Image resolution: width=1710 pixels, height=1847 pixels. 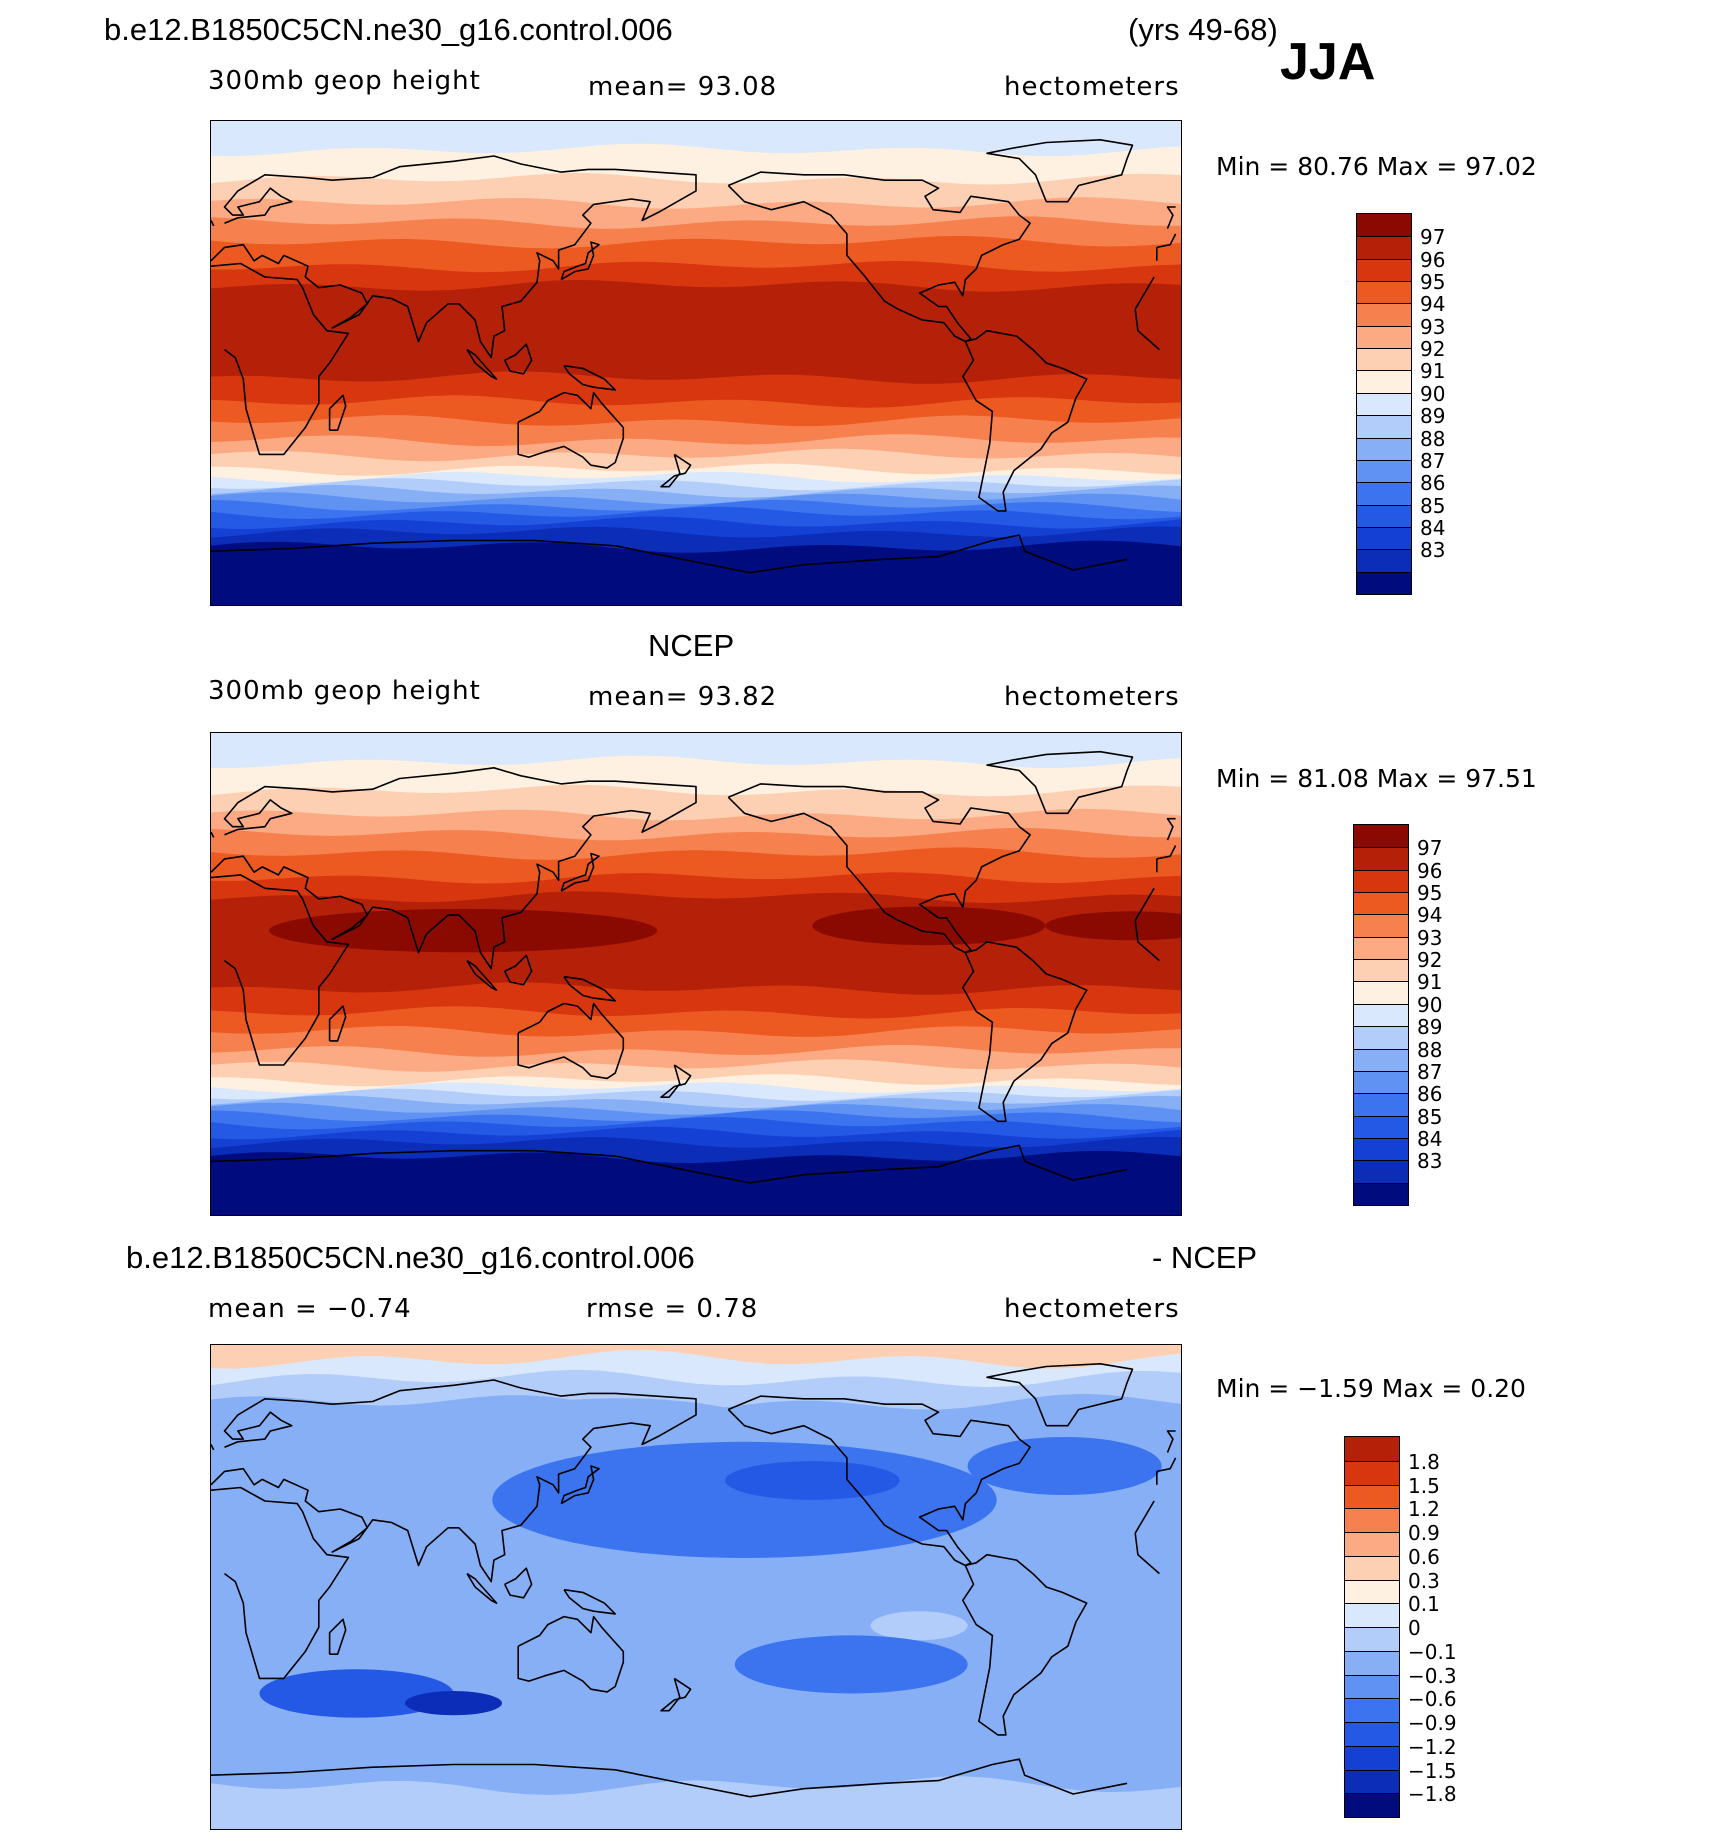 I want to click on map-field, so click(x=696, y=1587).